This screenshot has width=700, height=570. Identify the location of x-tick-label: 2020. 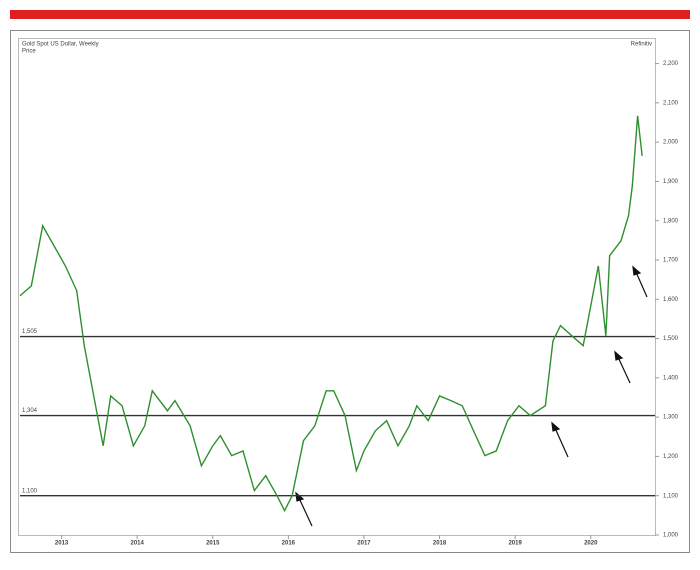
(591, 544).